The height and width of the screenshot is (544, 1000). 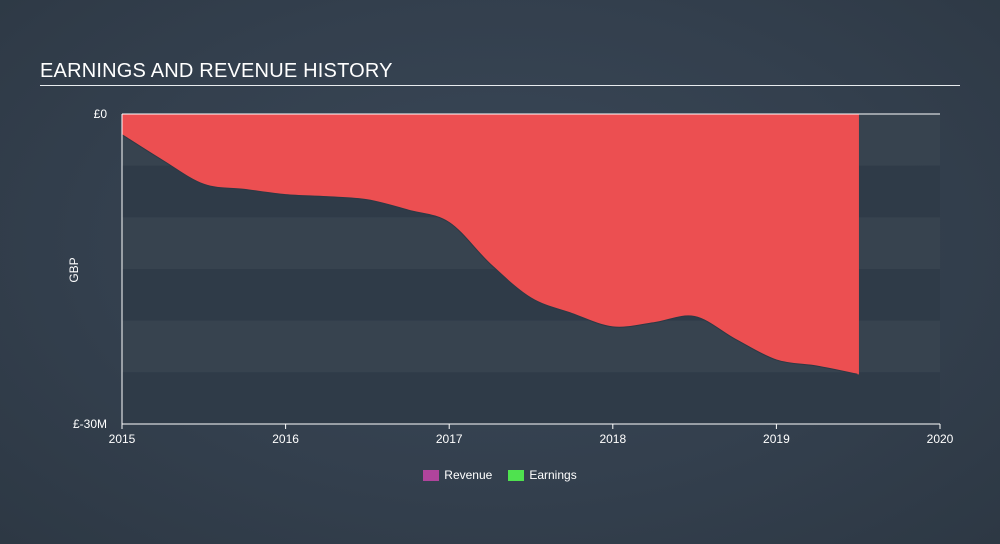 What do you see at coordinates (612, 439) in the screenshot?
I see `x-tick-label: 2018` at bounding box center [612, 439].